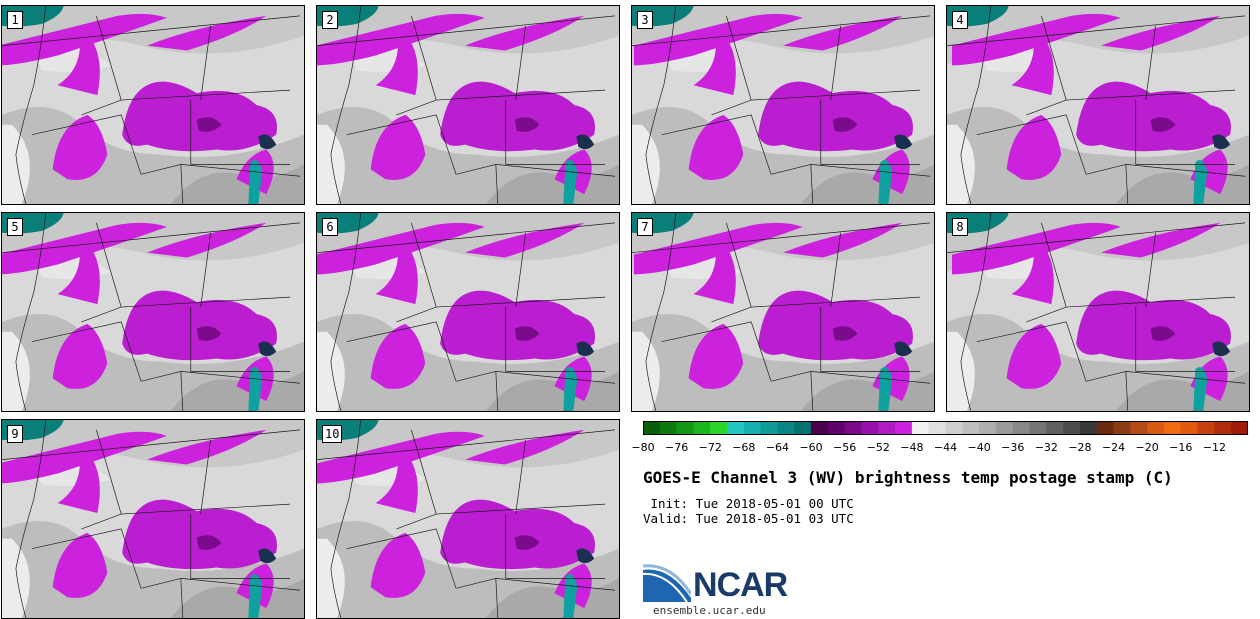  I want to click on panel-8: 8, so click(1098, 312).